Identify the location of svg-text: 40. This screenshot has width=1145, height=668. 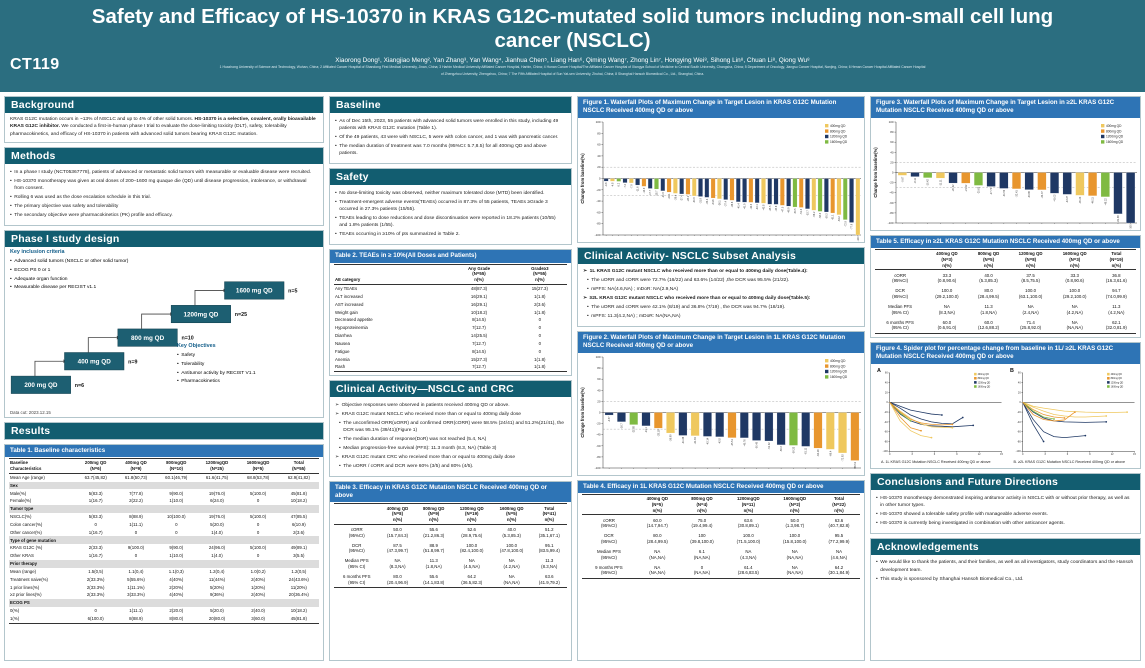
(599, 156).